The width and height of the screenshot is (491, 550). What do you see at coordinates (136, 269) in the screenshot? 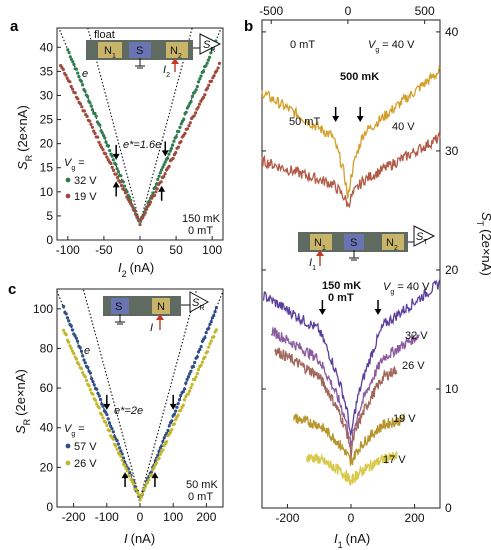
I see `panel-a-xlabel: I2 (nA)` at bounding box center [136, 269].